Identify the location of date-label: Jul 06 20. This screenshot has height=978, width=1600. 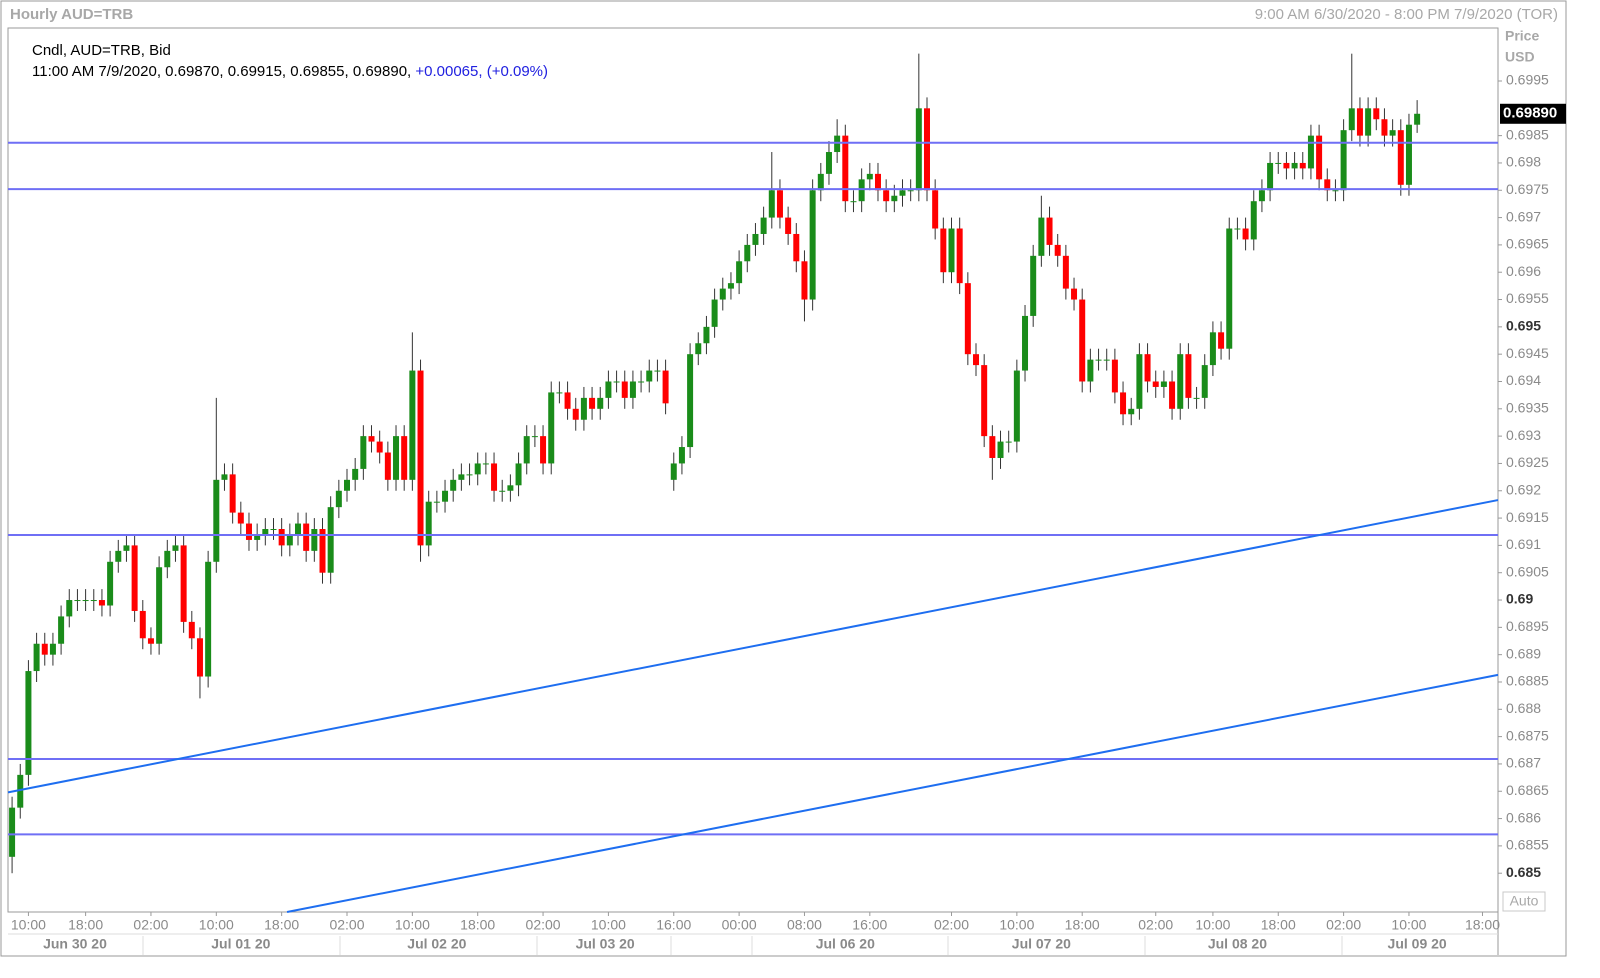
(845, 944).